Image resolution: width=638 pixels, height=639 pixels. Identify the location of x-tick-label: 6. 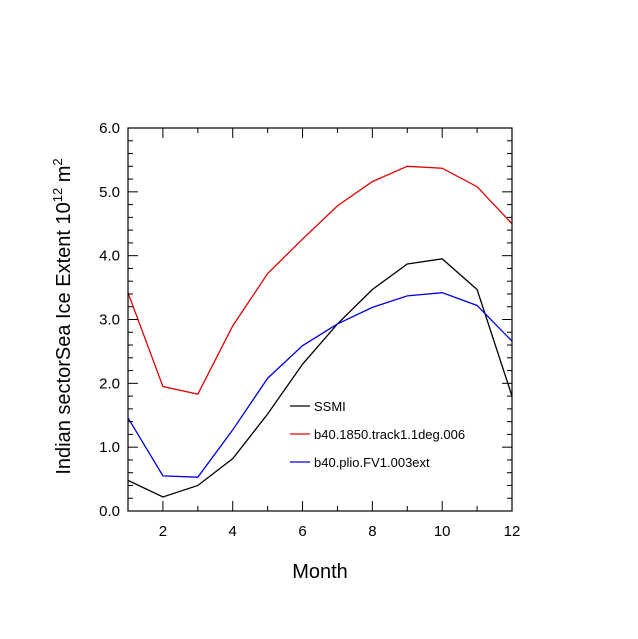
(302, 531).